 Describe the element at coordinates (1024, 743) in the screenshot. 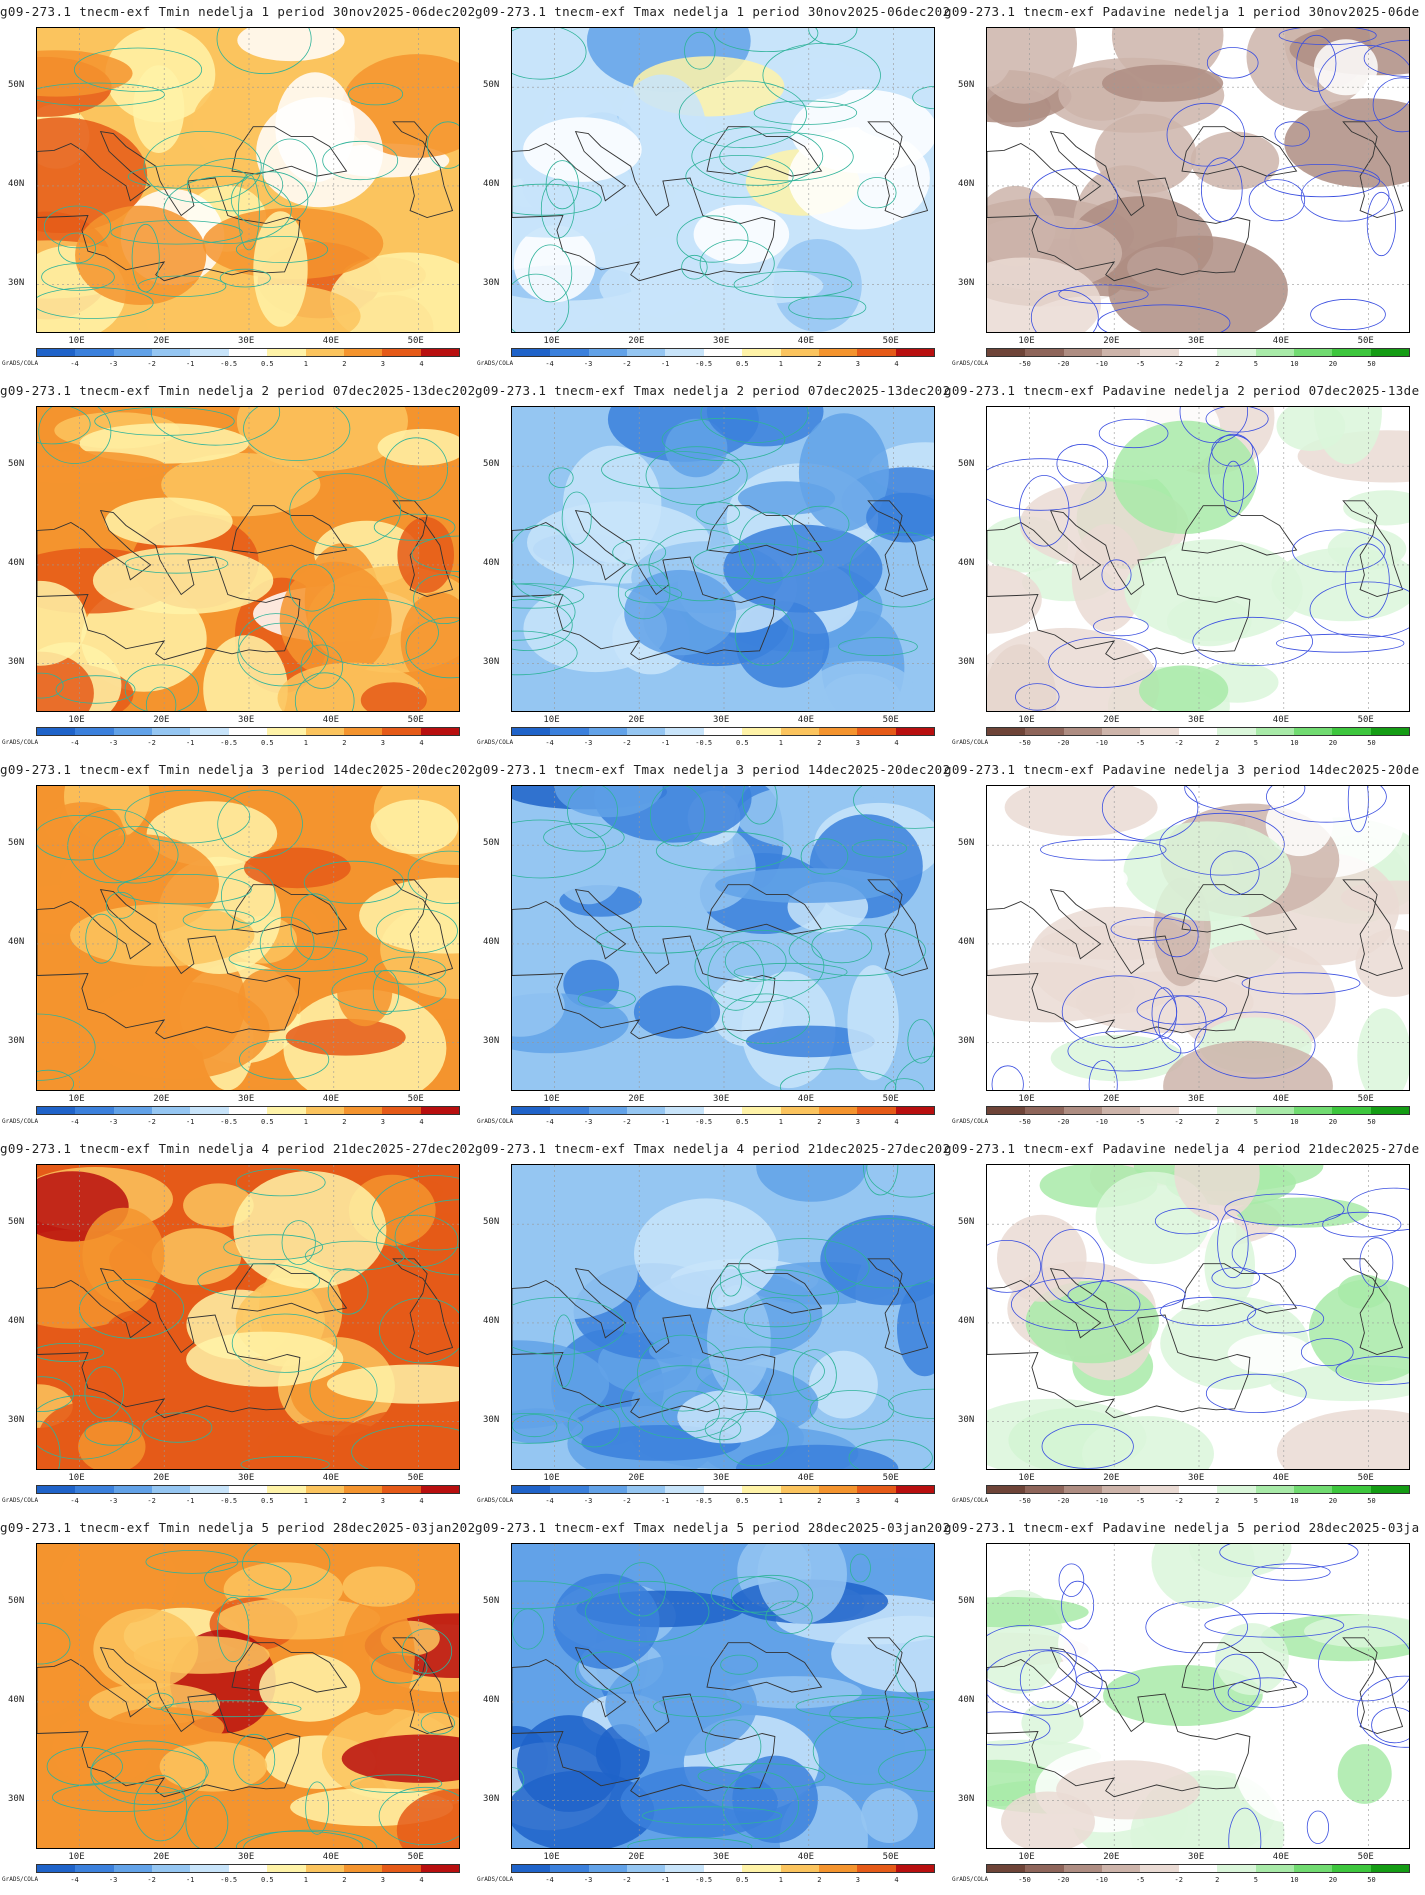

I see `colorbar-tick-label: -50` at that location.